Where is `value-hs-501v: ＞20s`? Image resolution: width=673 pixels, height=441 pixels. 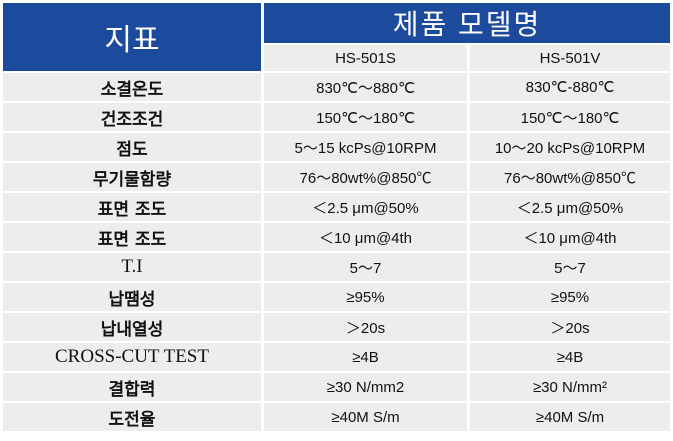
value-hs-501v: ＞20s is located at coordinates (570, 327).